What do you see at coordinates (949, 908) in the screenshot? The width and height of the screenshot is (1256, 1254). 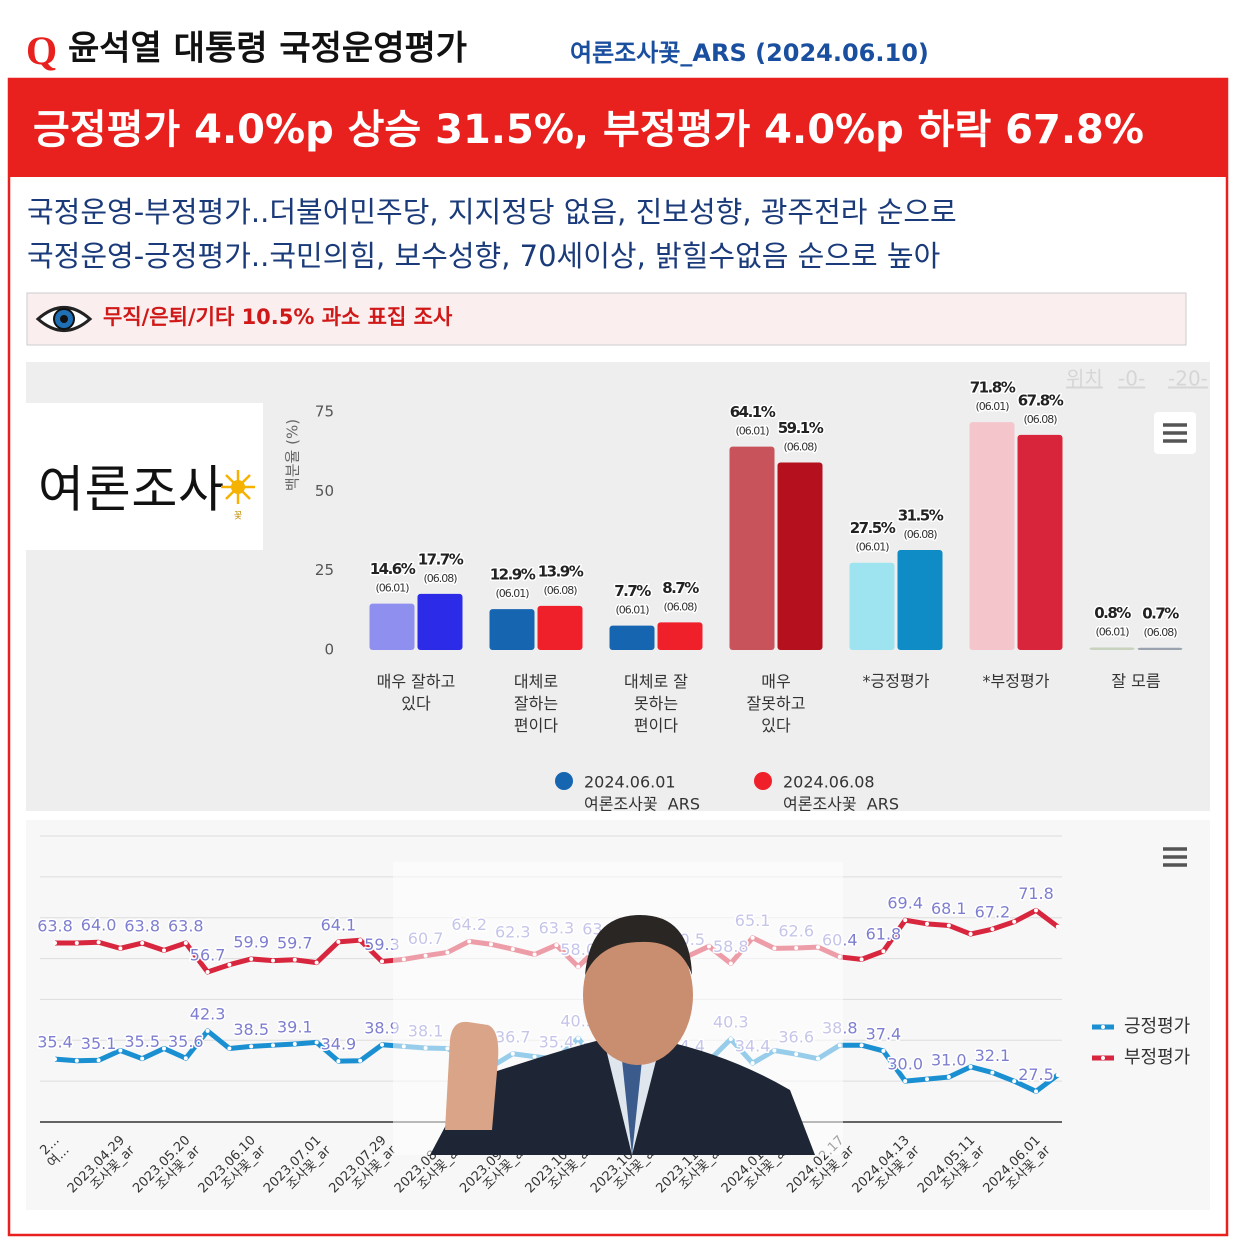 I see `value-label: 68.1` at bounding box center [949, 908].